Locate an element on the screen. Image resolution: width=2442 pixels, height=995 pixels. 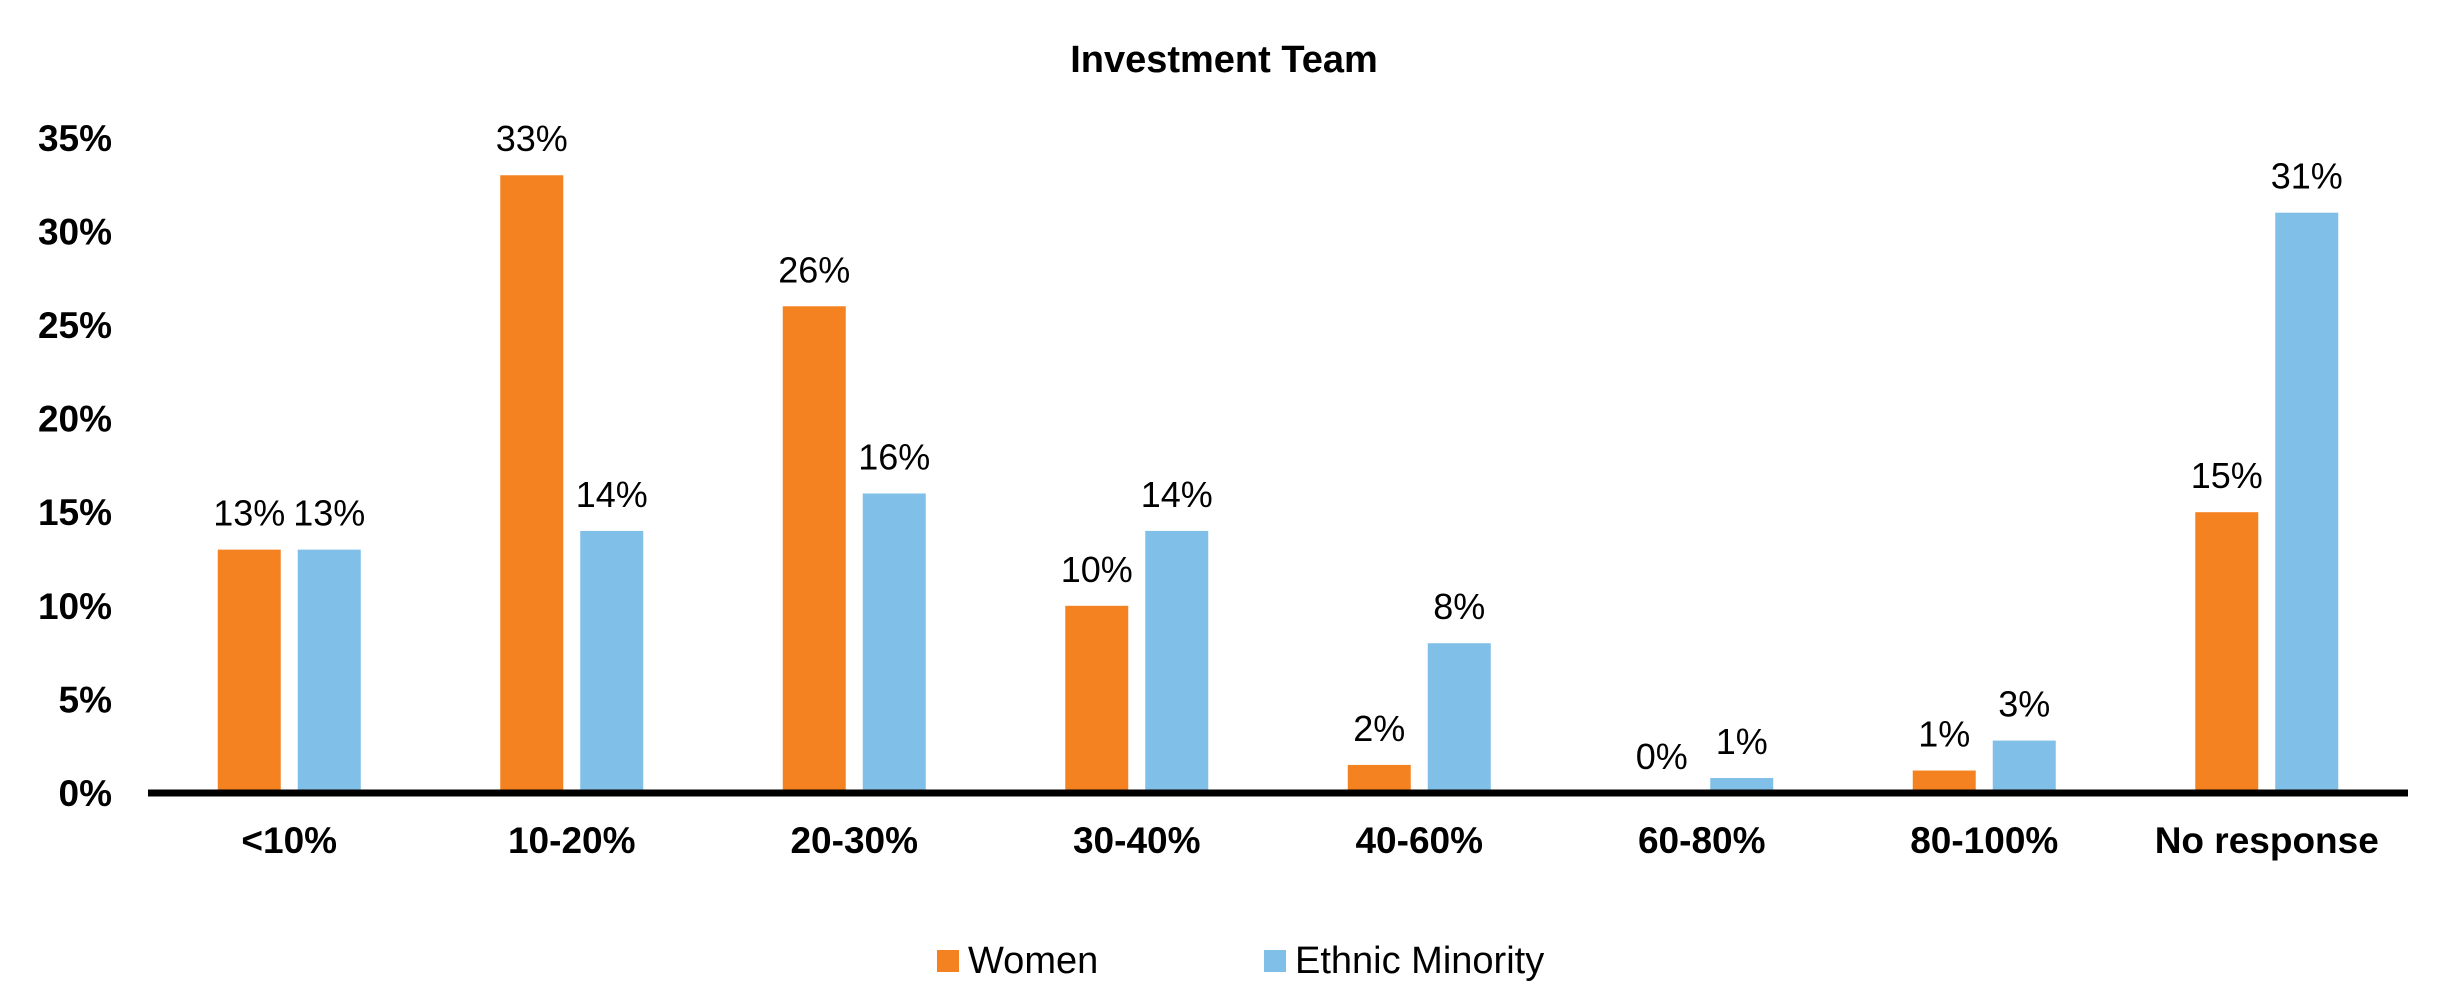
y-tick-label: 25% is located at coordinates (75, 325).